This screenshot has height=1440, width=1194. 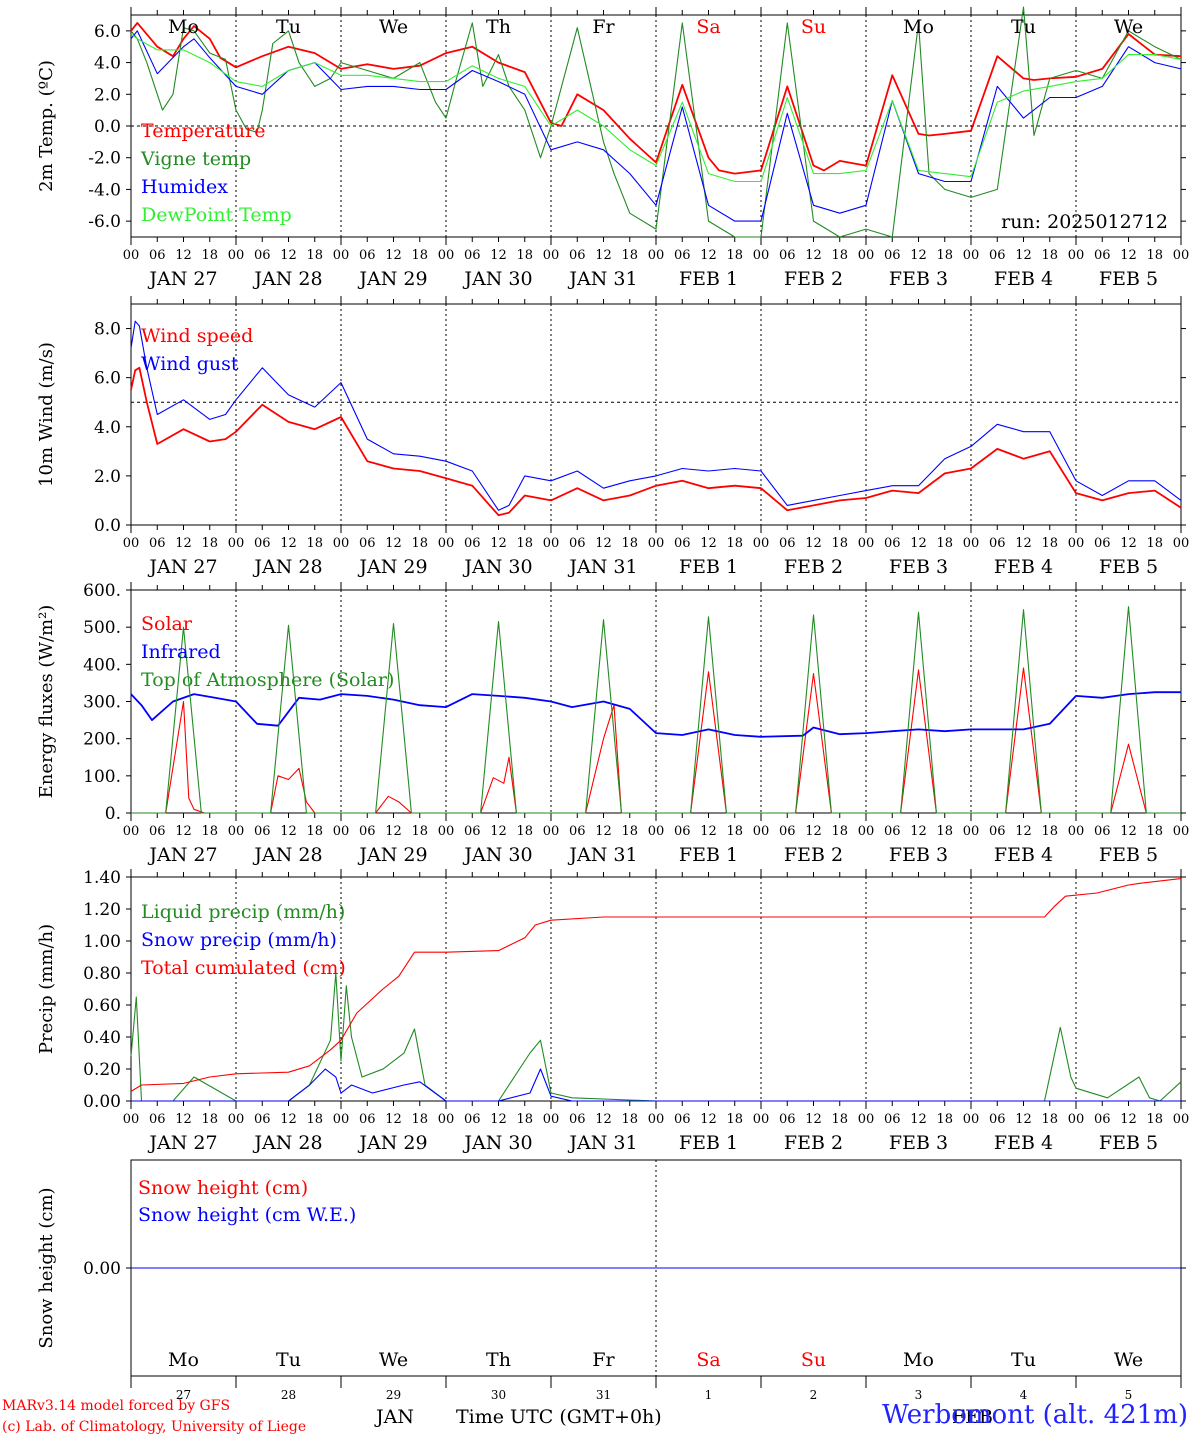 What do you see at coordinates (184, 187) in the screenshot?
I see `legend-entry: Humidex` at bounding box center [184, 187].